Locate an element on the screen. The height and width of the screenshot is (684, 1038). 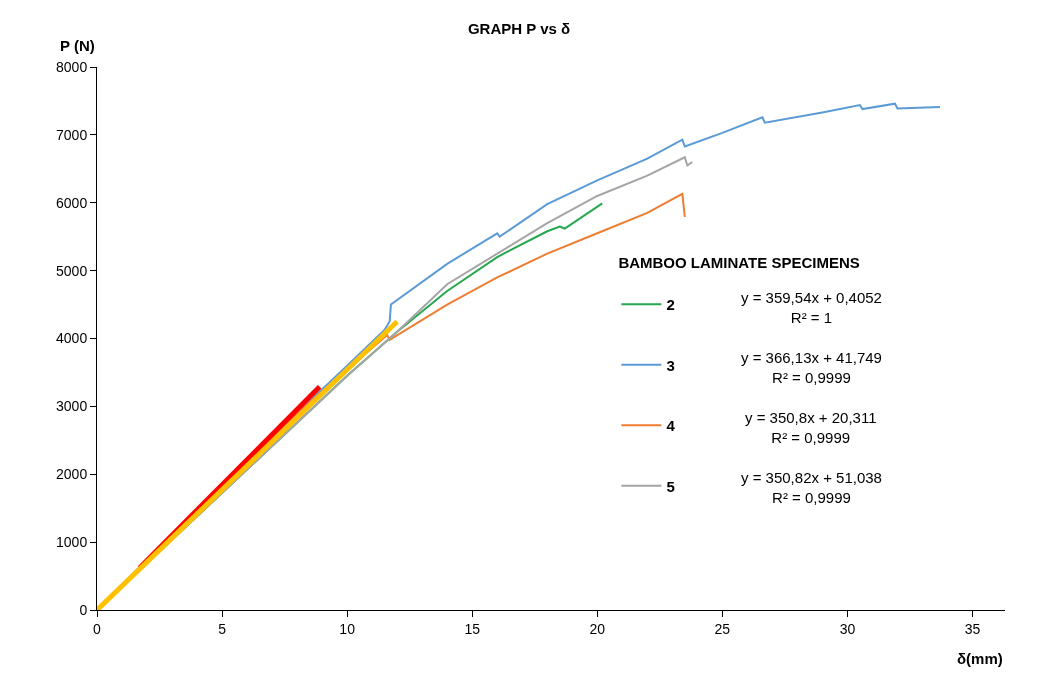
y-tick-label: 7000 is located at coordinates (72, 134).